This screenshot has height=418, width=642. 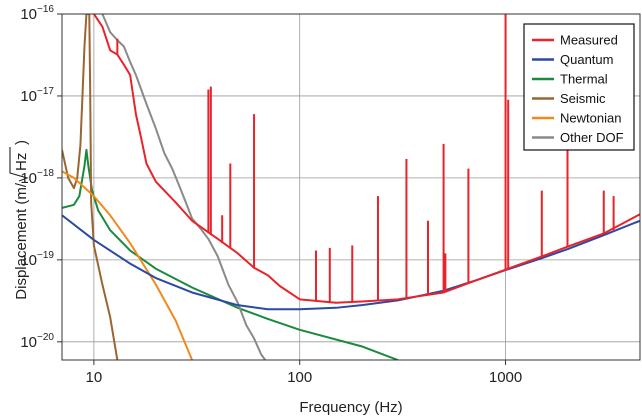 I want to click on legend-box, so click(x=579, y=87).